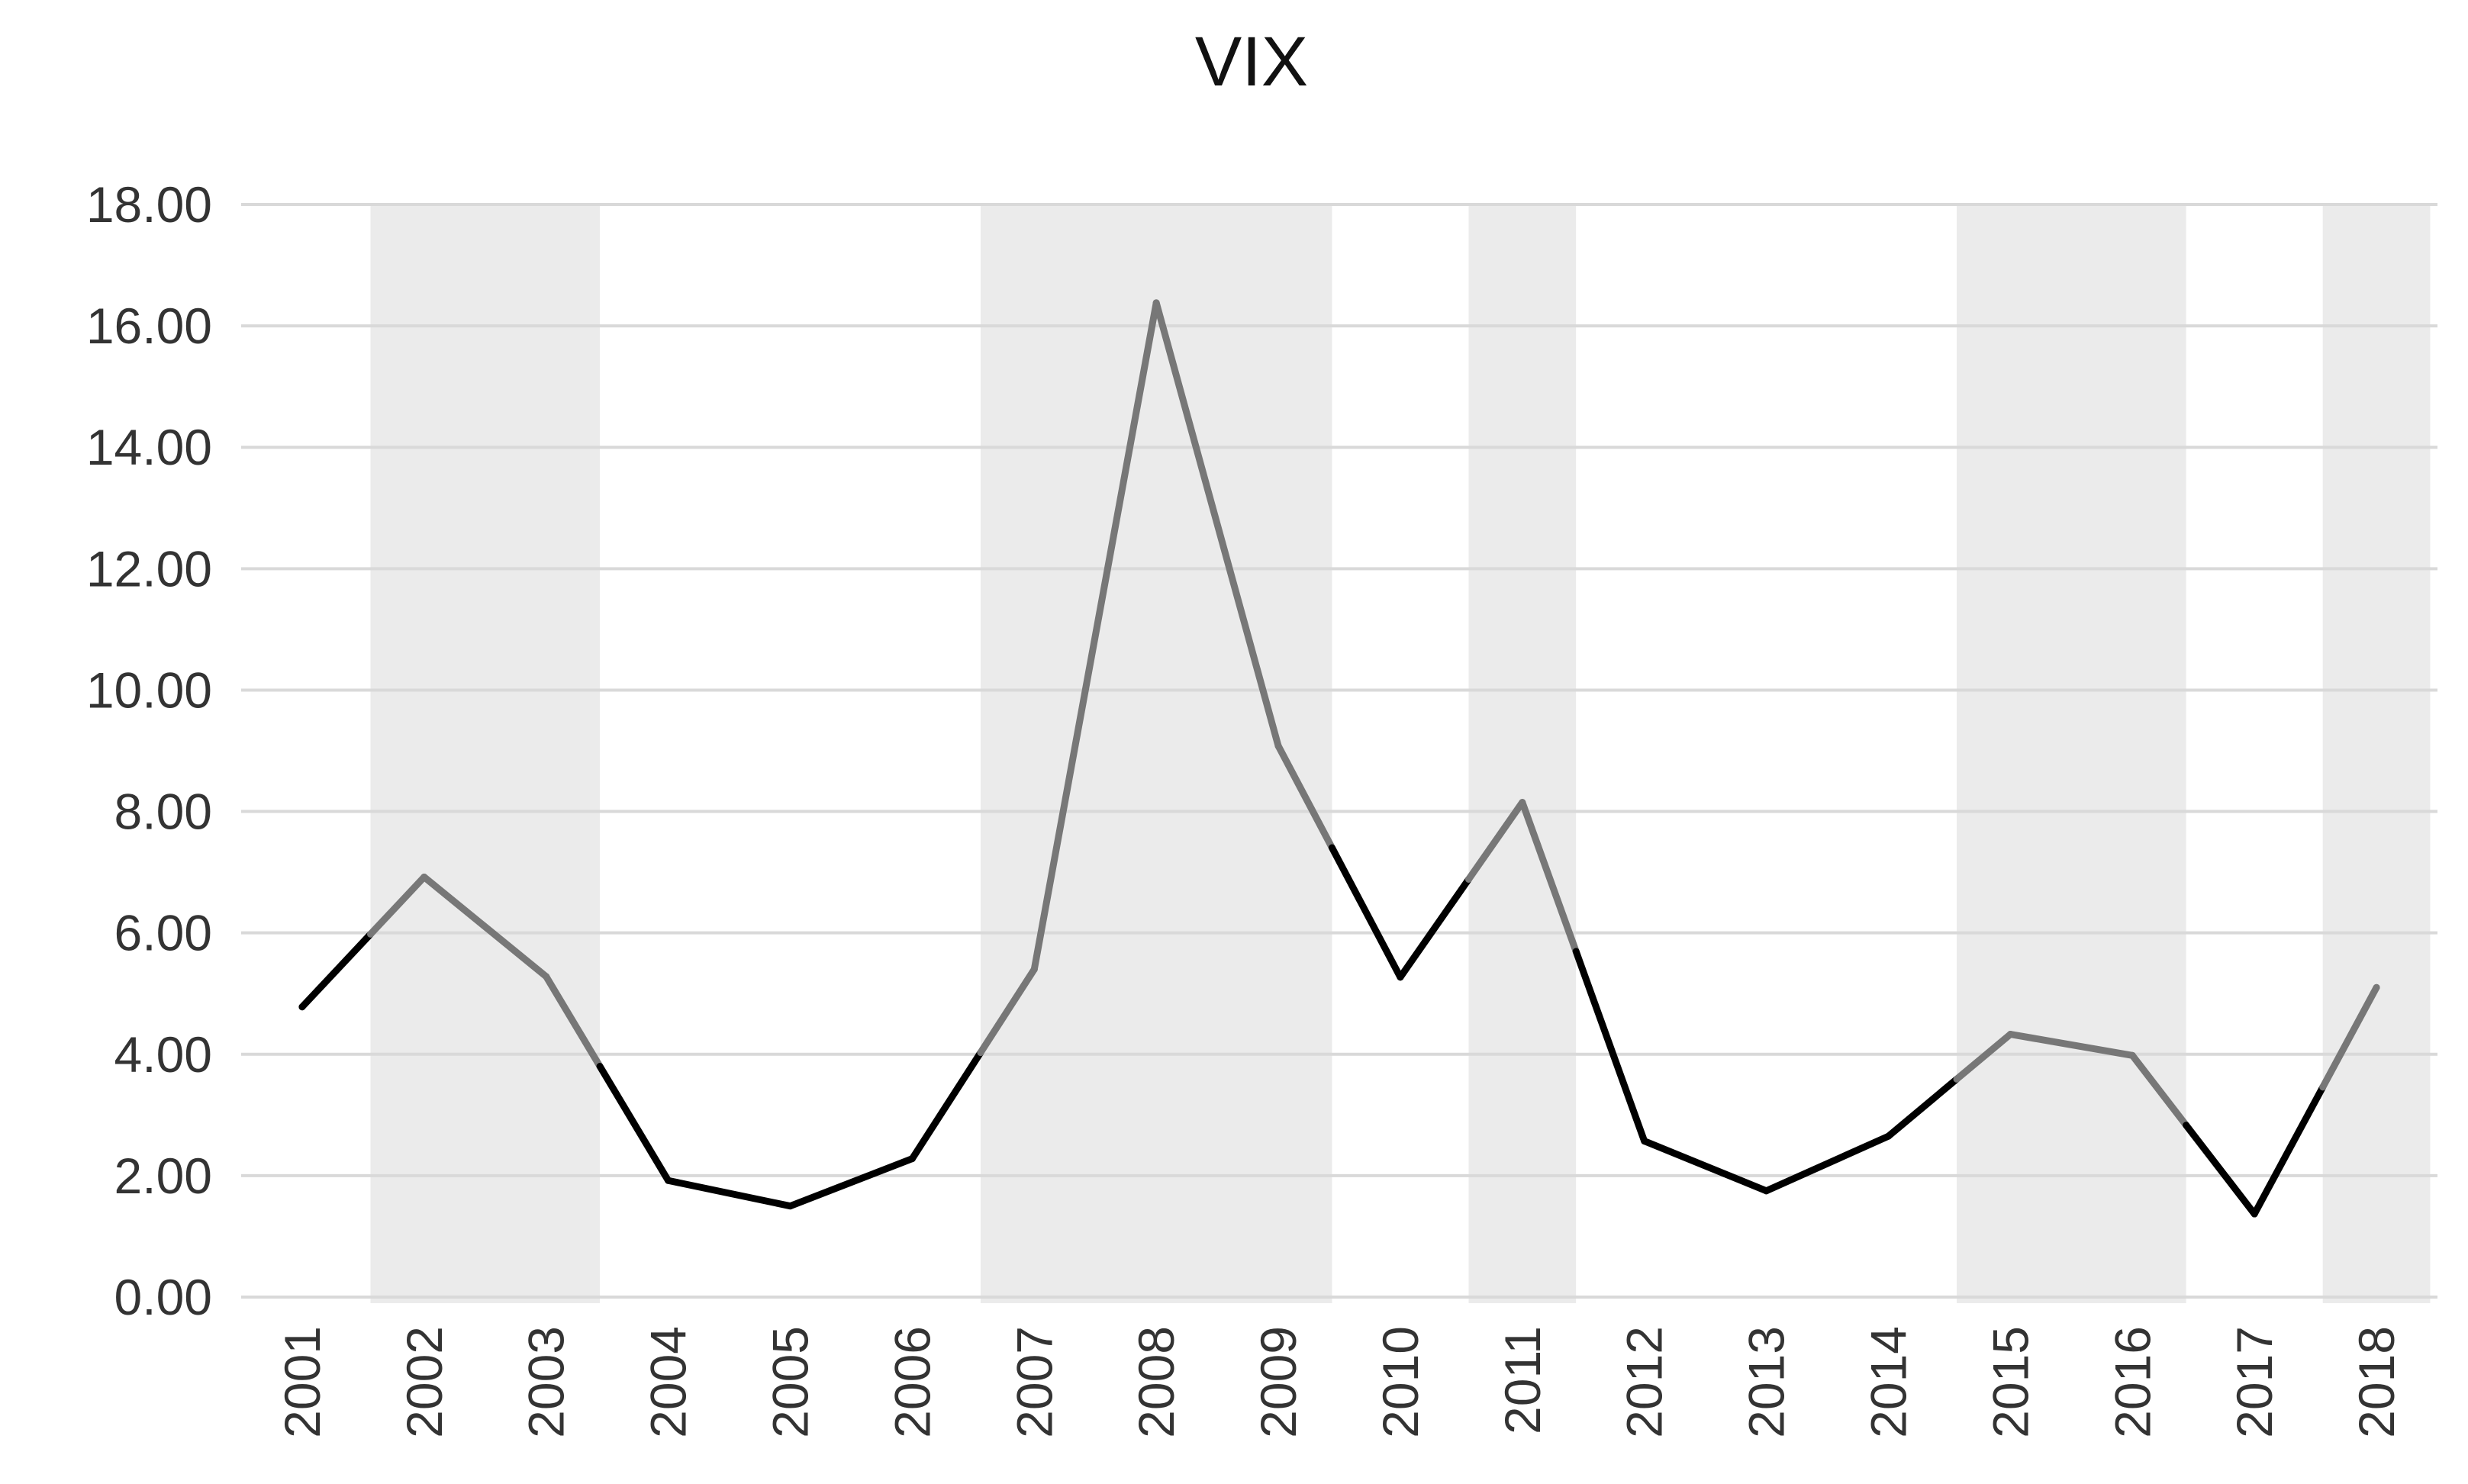 This screenshot has height=1484, width=2468. What do you see at coordinates (546, 976) in the screenshot?
I see `data-point-2003` at bounding box center [546, 976].